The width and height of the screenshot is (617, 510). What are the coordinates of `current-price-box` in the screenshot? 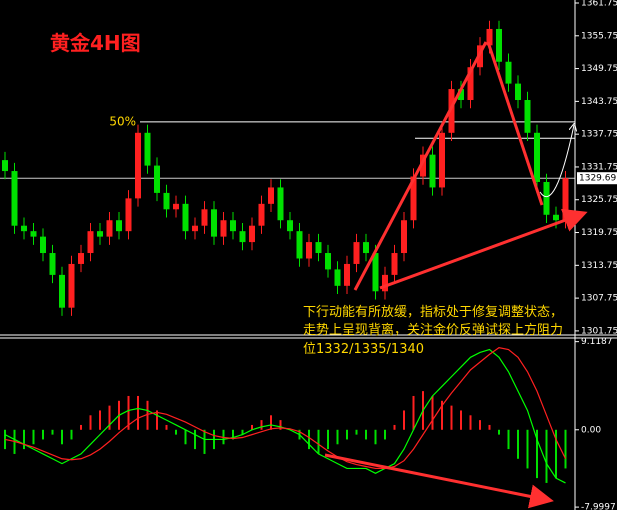 It's located at (597, 178).